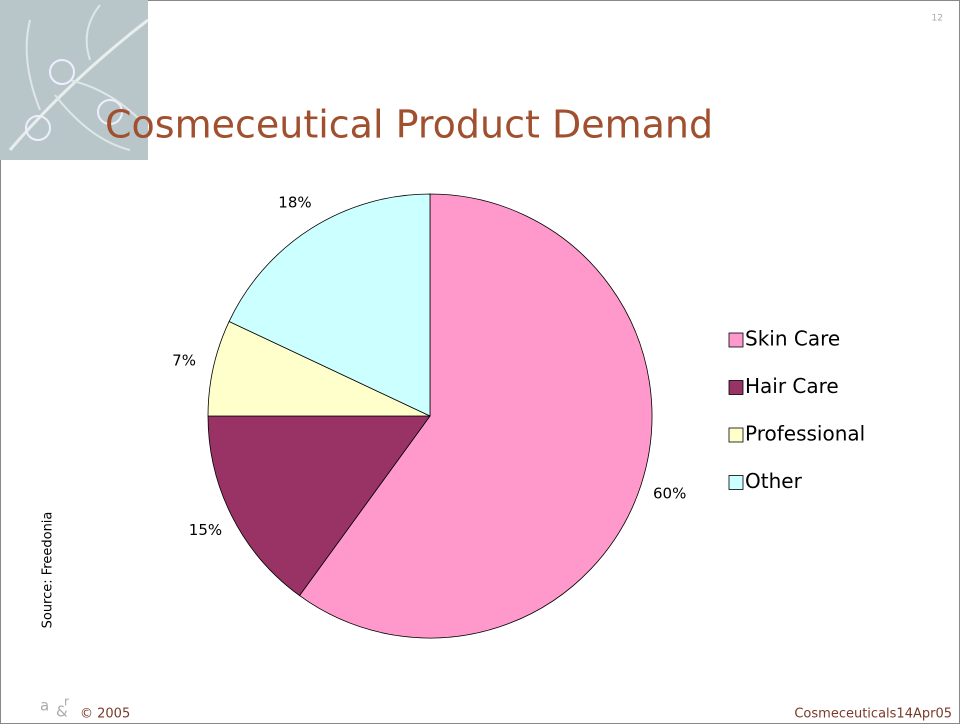 The image size is (960, 724). I want to click on legend-label: Professional, so click(805, 434).